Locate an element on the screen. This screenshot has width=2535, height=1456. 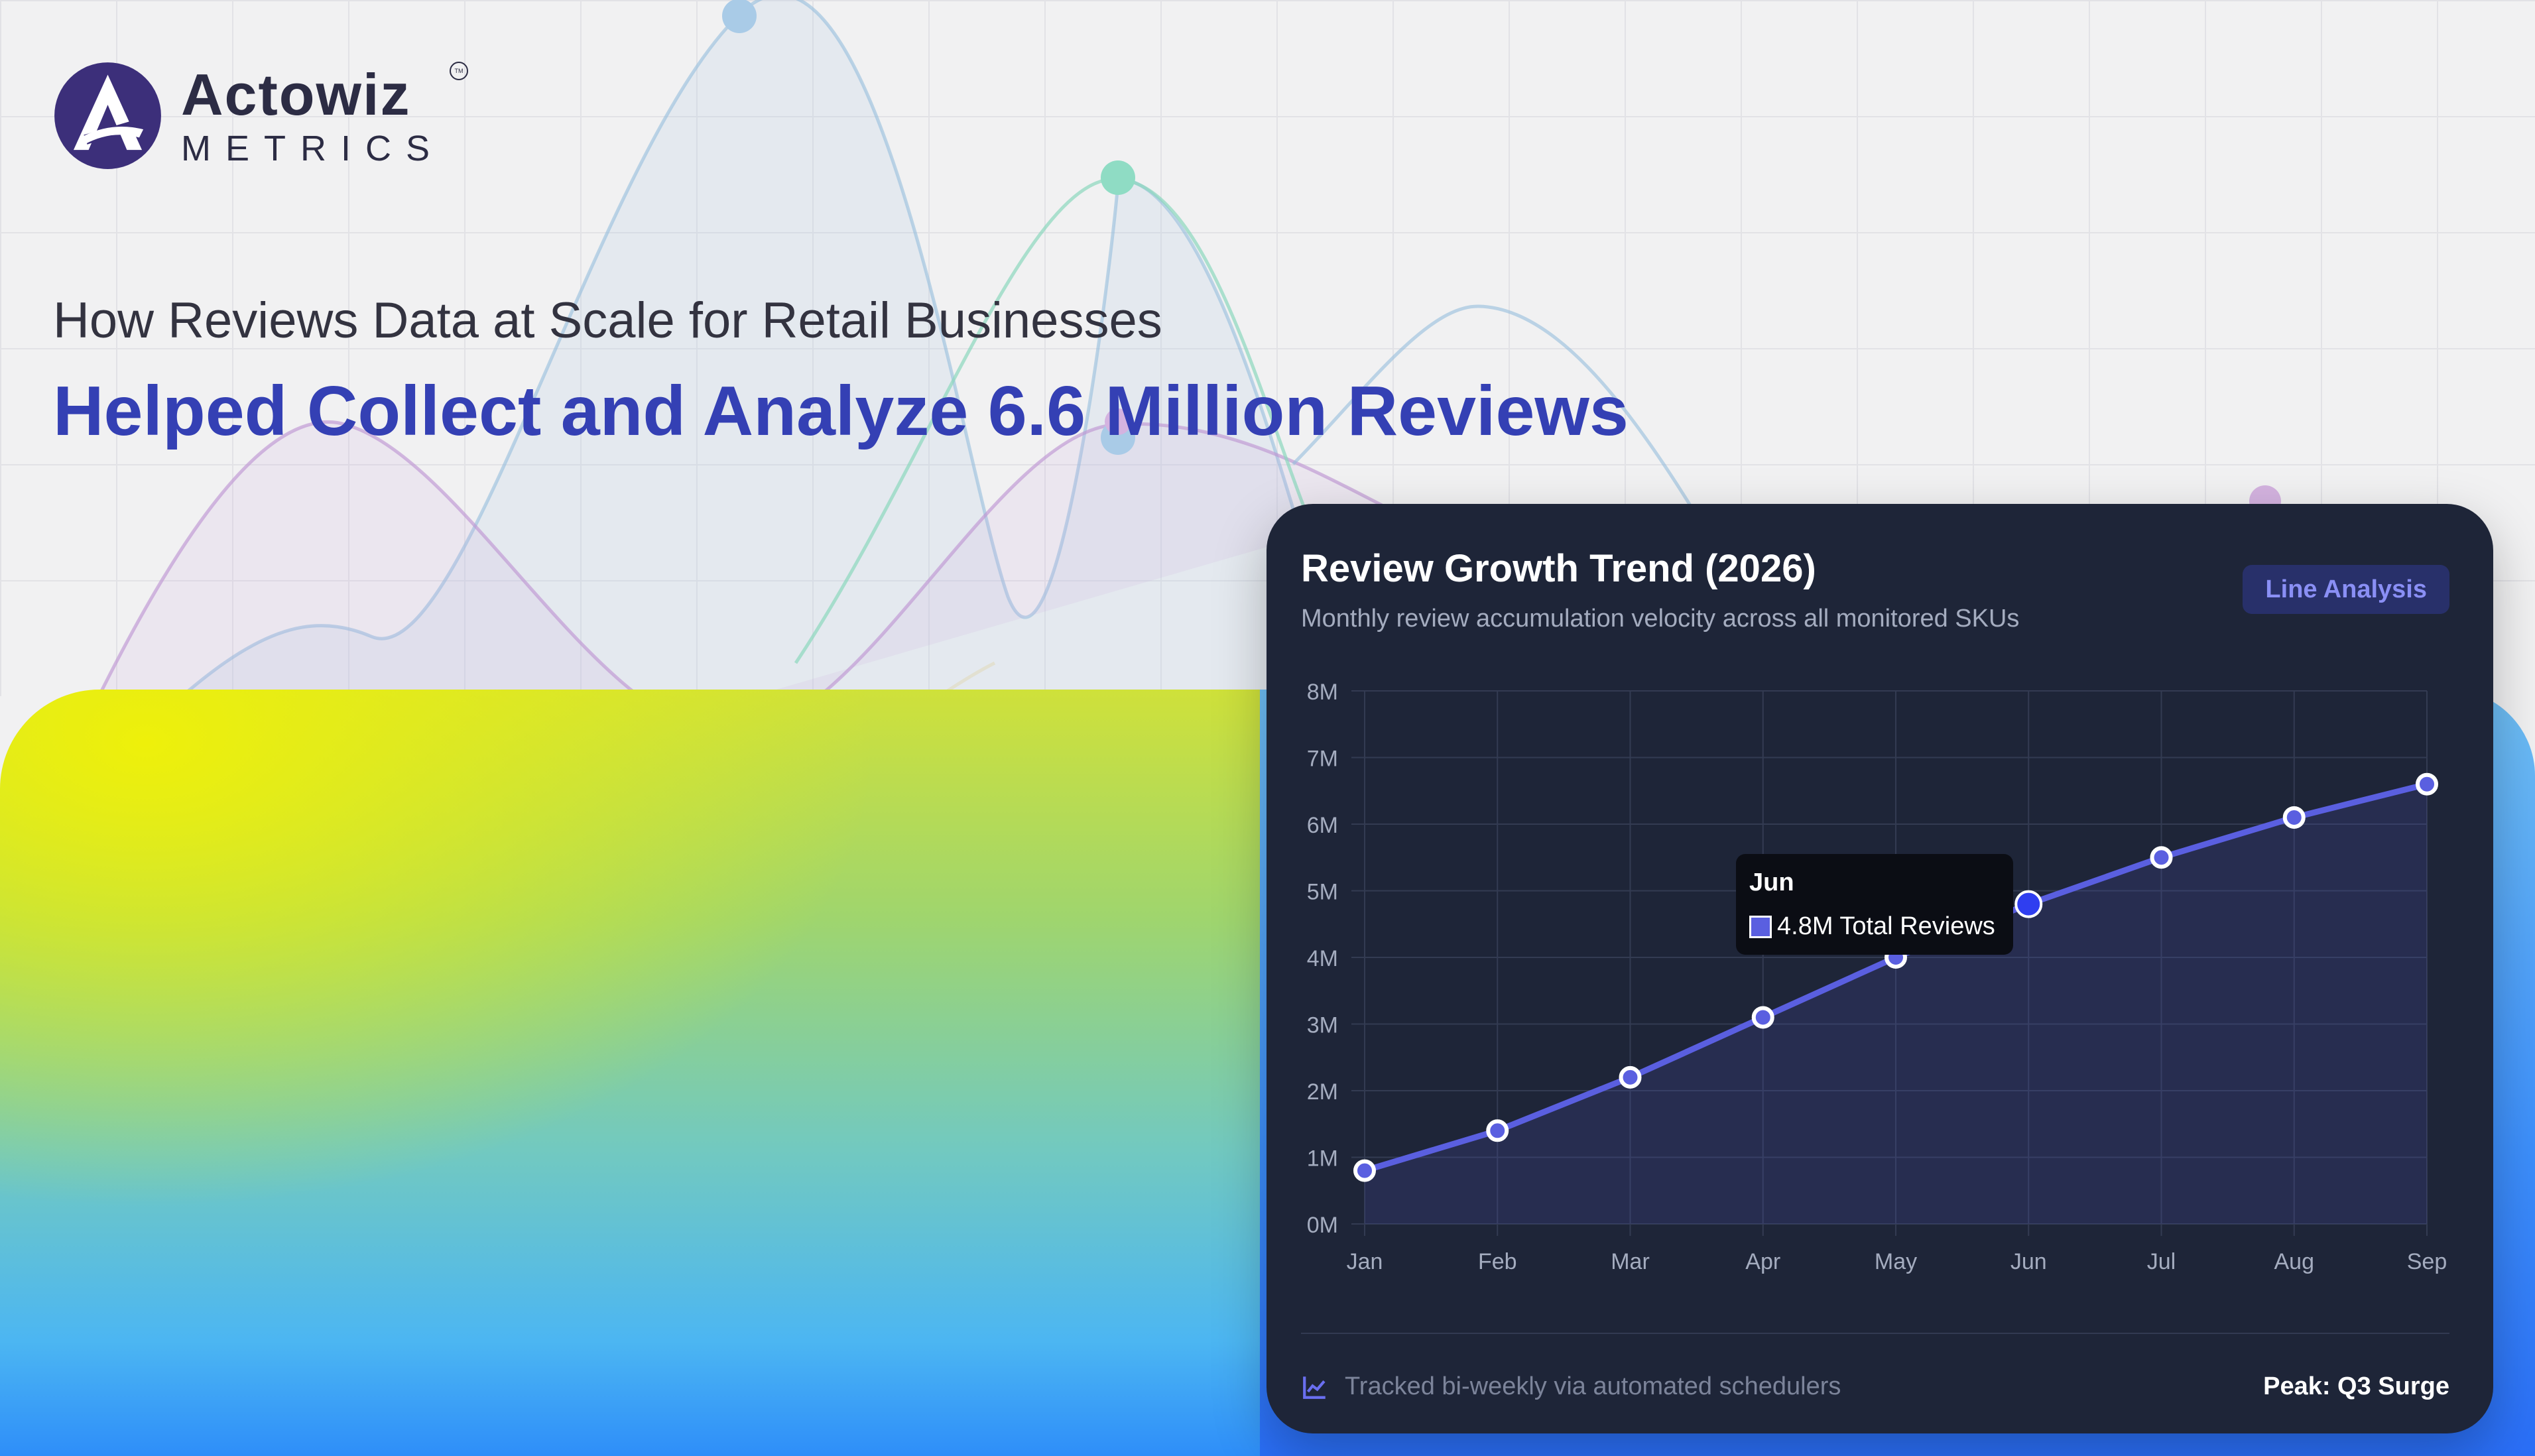
brand-subtitle: METRICS is located at coordinates (313, 148).